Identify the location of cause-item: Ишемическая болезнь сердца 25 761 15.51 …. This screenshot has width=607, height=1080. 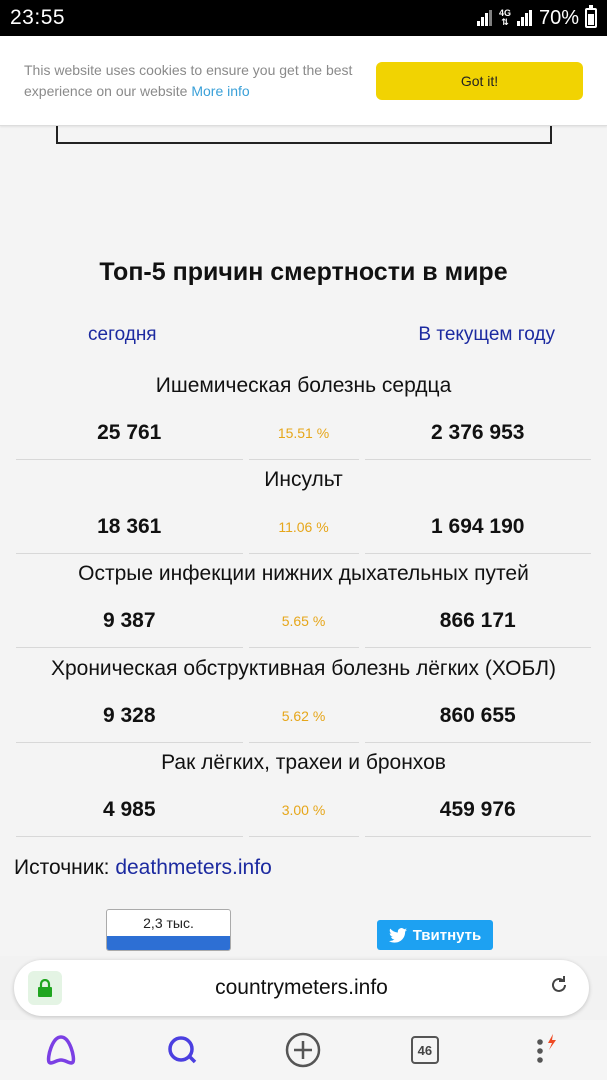
(303, 413).